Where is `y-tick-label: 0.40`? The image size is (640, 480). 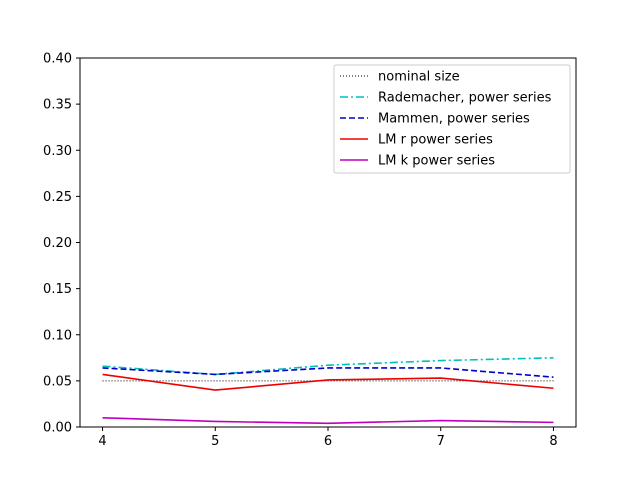
y-tick-label: 0.40 is located at coordinates (57, 59).